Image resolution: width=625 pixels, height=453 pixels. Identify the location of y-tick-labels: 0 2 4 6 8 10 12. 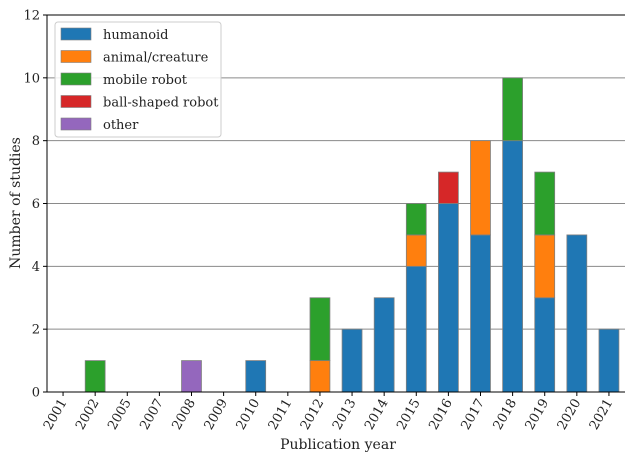
(35, 205).